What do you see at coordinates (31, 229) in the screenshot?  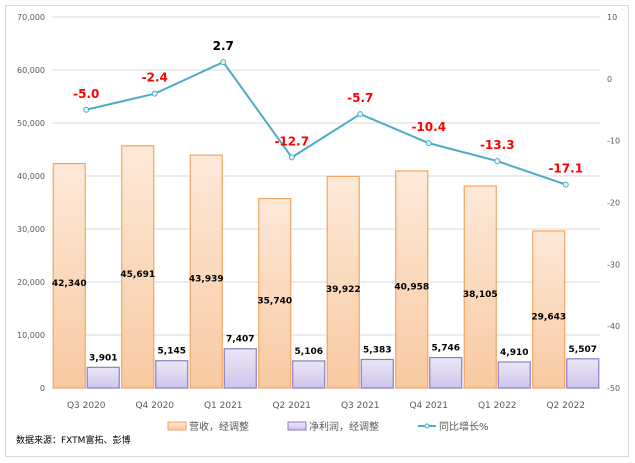 I see `left-axis-tick: 30,000` at bounding box center [31, 229].